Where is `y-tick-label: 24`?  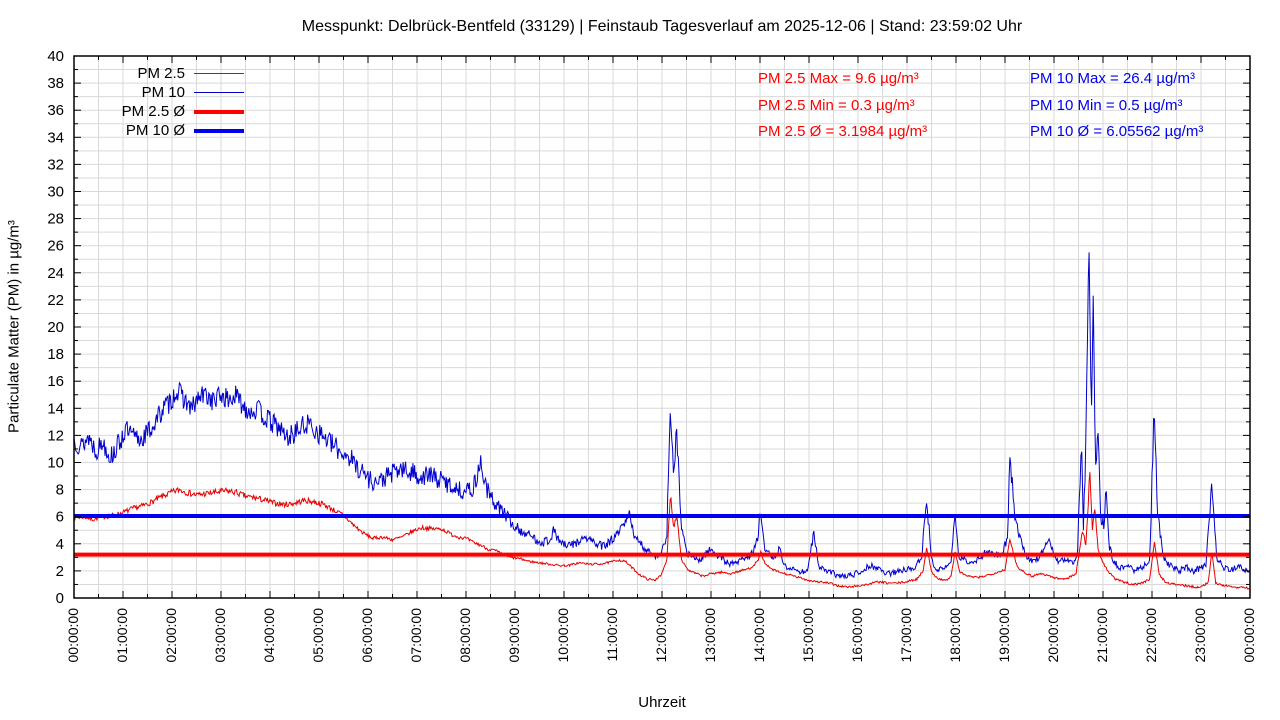 y-tick-label: 24 is located at coordinates (55, 273).